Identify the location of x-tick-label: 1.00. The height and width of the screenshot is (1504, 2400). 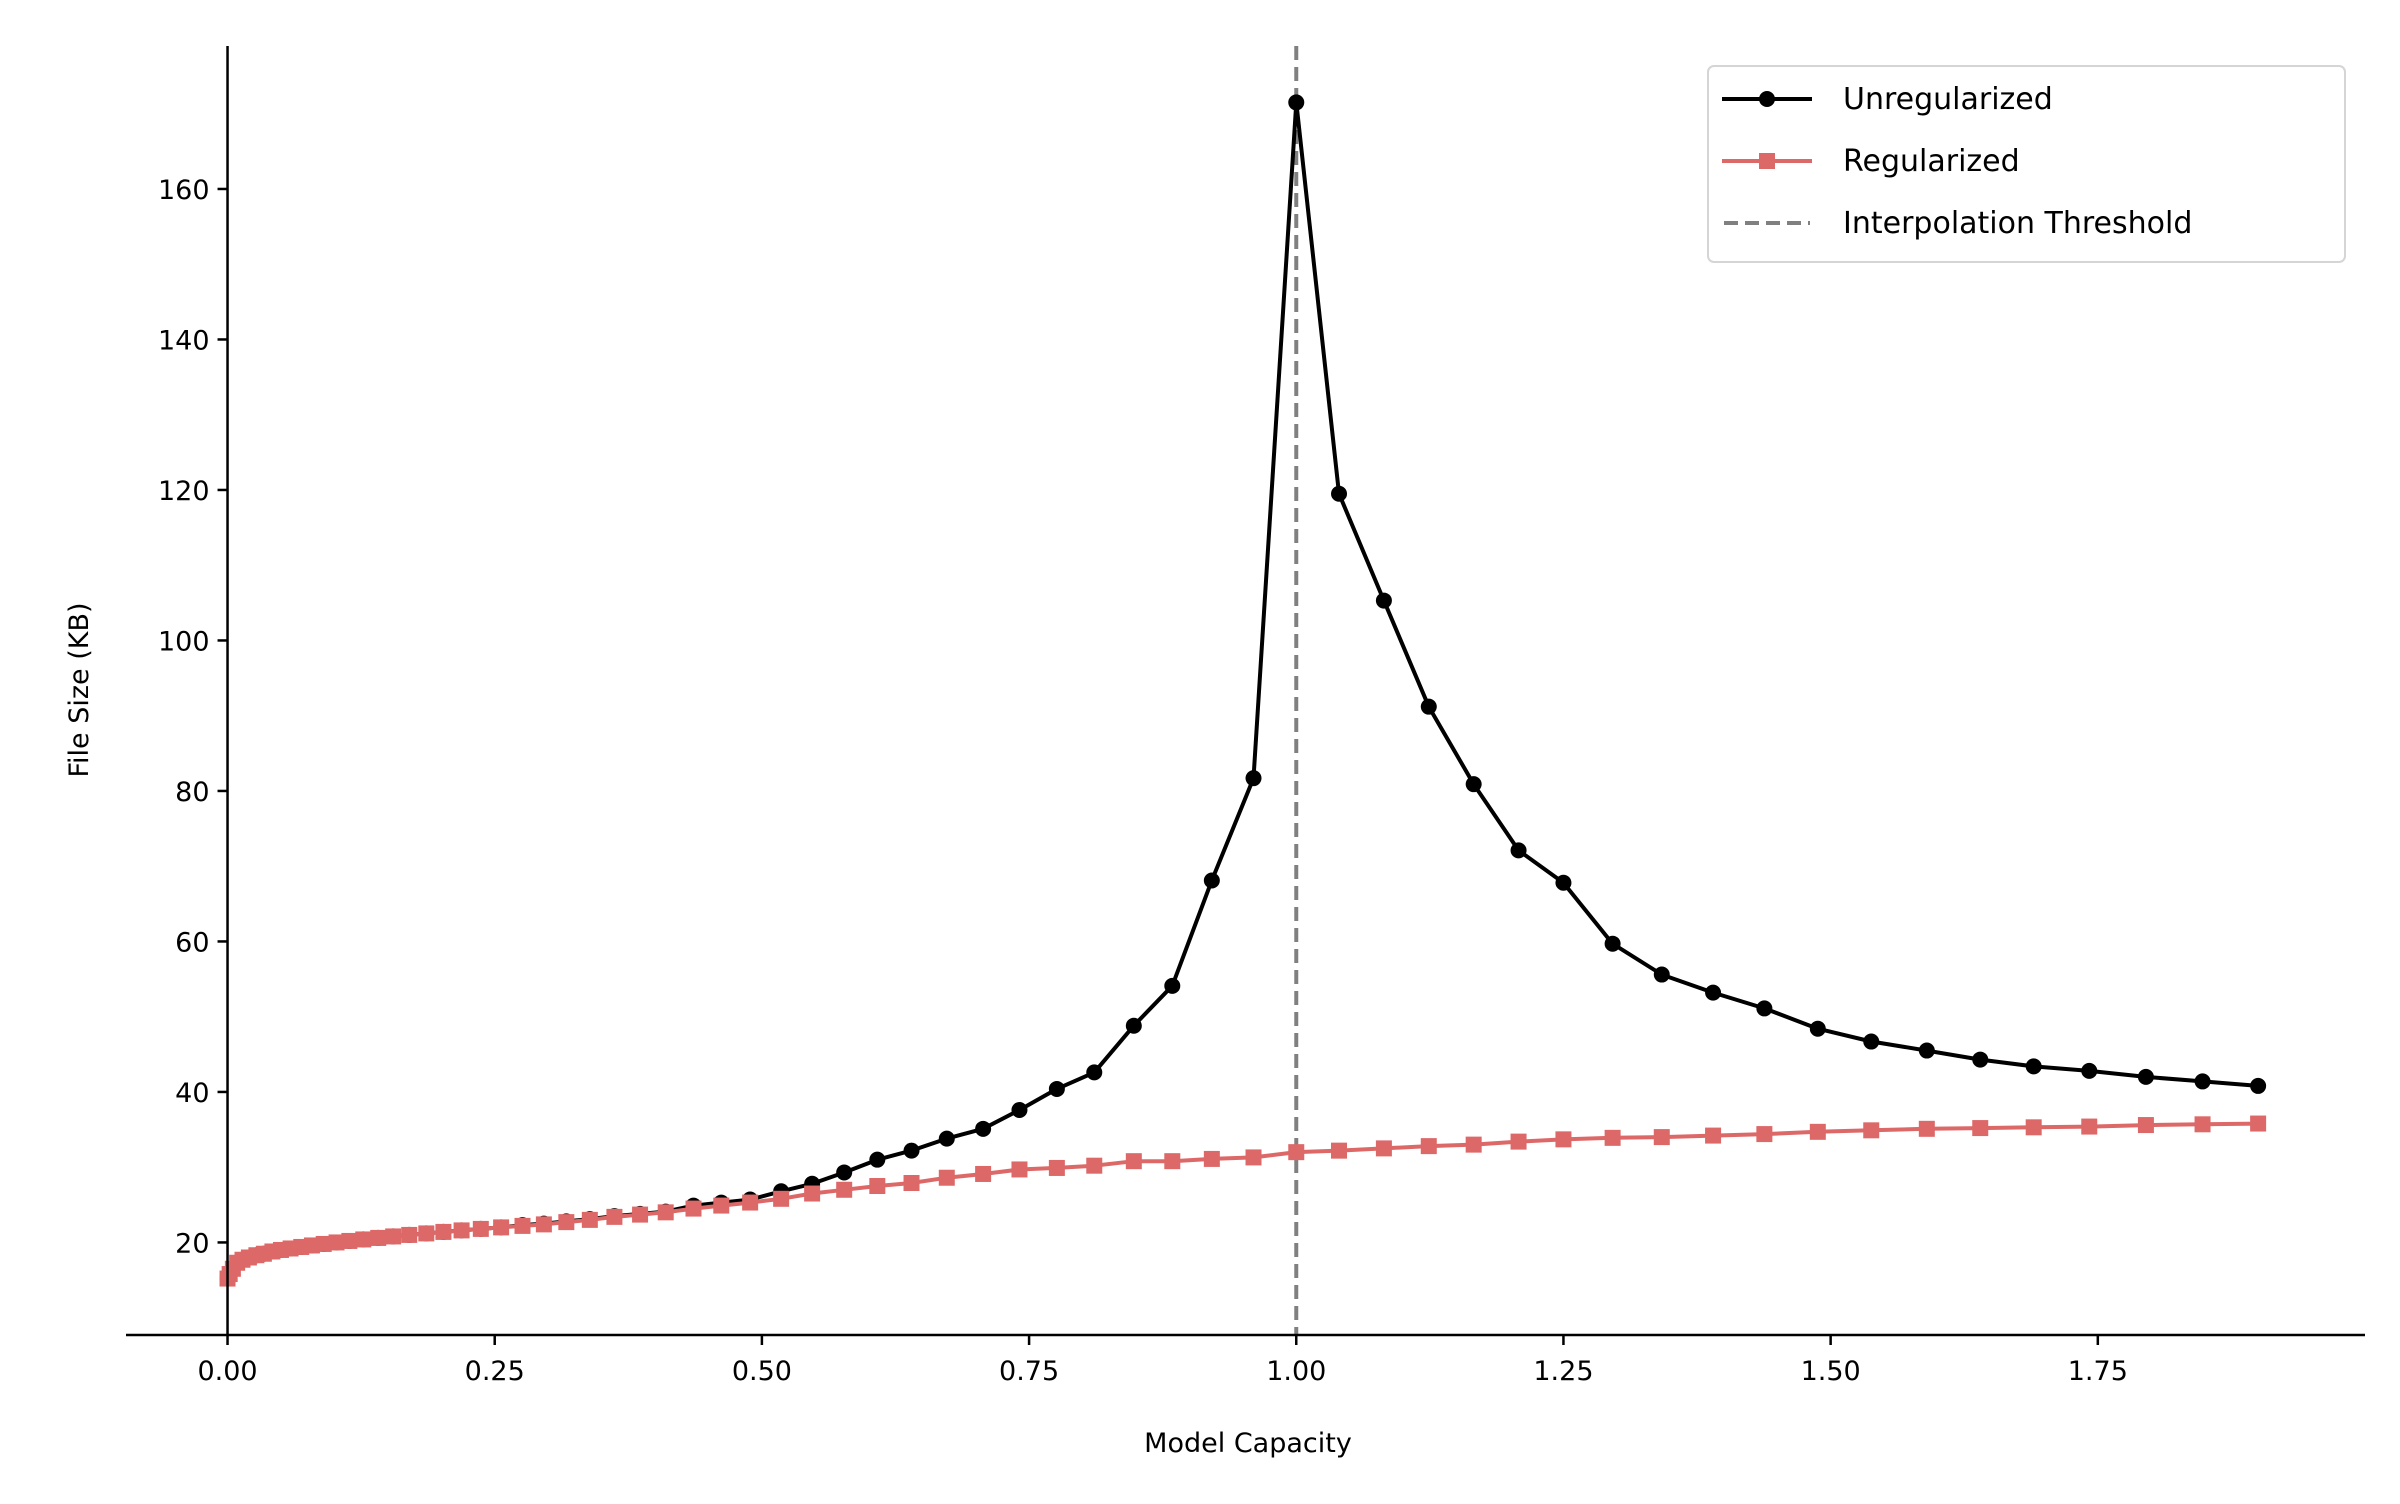
(1296, 1371).